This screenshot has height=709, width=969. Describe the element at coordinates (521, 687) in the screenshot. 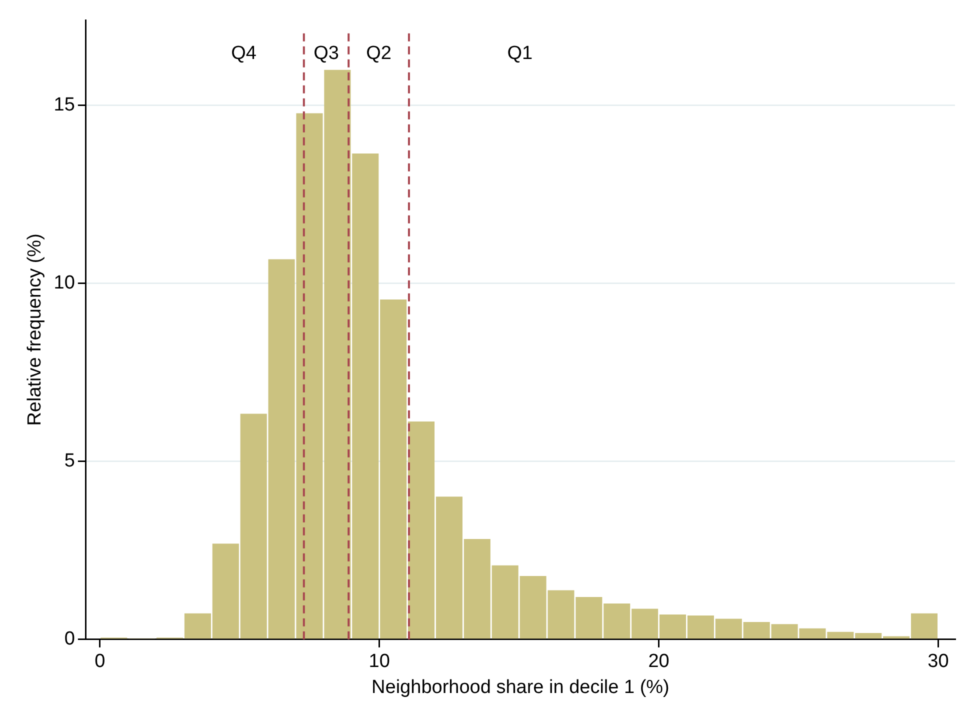

I see `x-axis-title: Neighborhood share in decile 1 (%)` at that location.